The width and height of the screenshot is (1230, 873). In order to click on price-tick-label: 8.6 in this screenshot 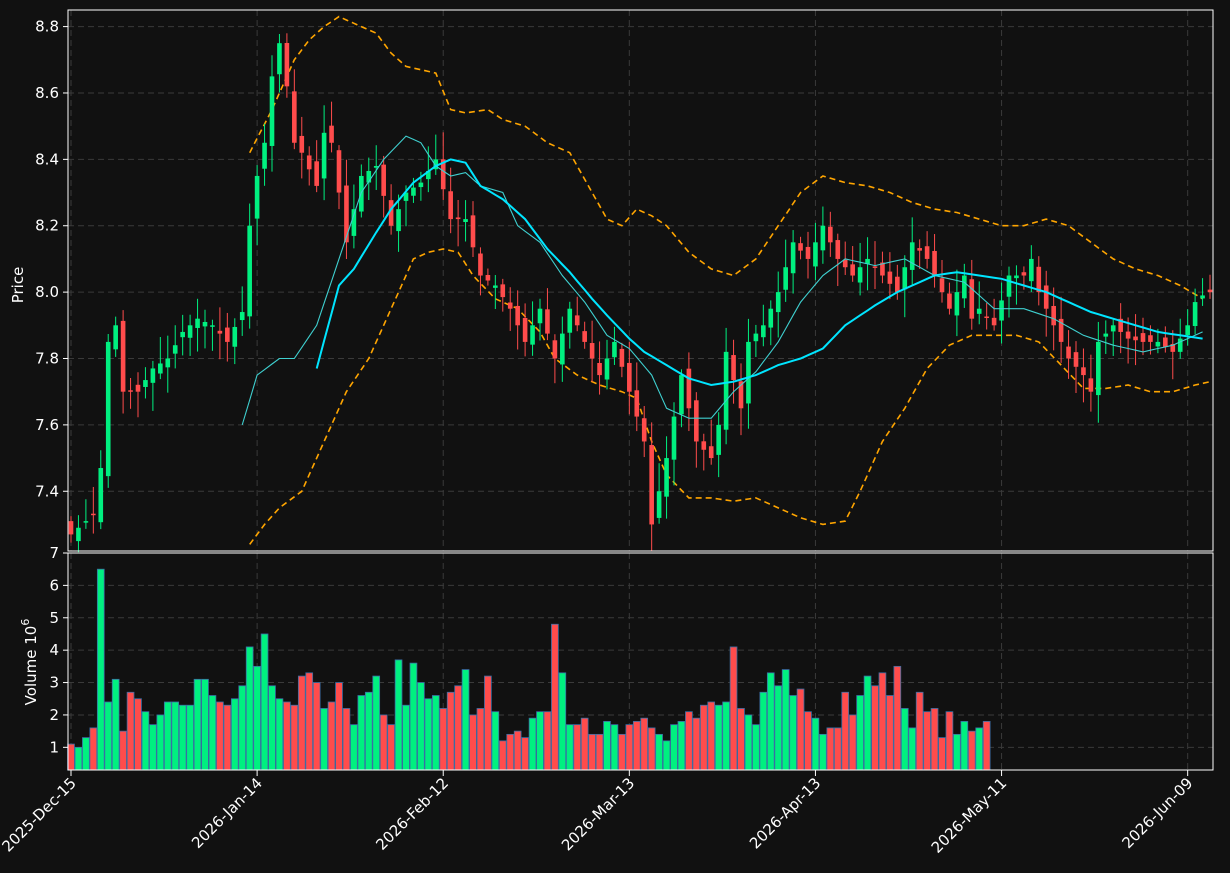, I will do `click(47, 93)`.